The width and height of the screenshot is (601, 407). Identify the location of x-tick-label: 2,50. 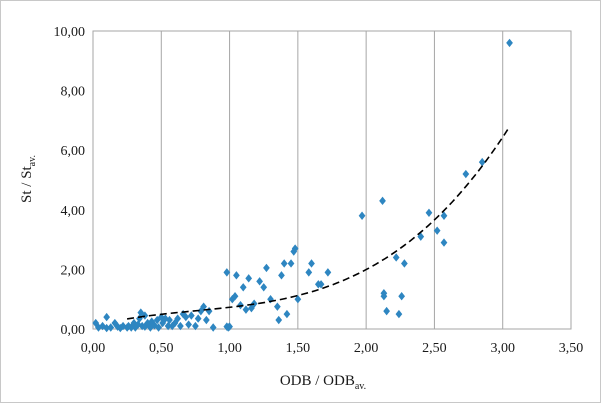
(434, 348).